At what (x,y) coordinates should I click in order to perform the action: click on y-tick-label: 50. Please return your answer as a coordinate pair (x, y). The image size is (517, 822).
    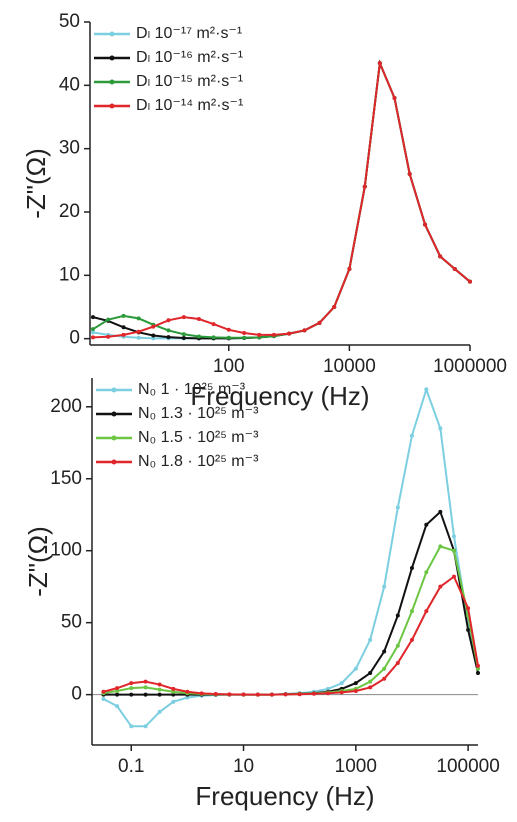
    Looking at the image, I should click on (71, 622).